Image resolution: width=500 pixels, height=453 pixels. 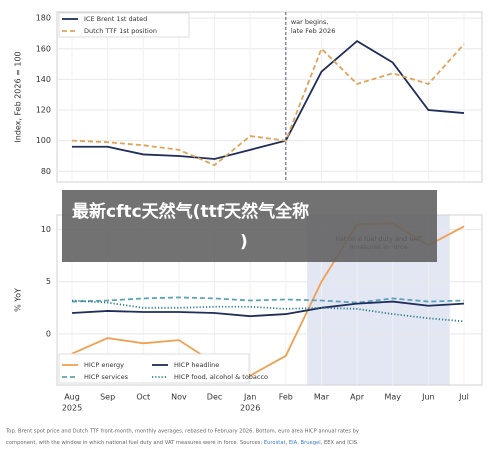 I want to click on y-axis-label: Index, Feb 2026 = 100, so click(x=18, y=96).